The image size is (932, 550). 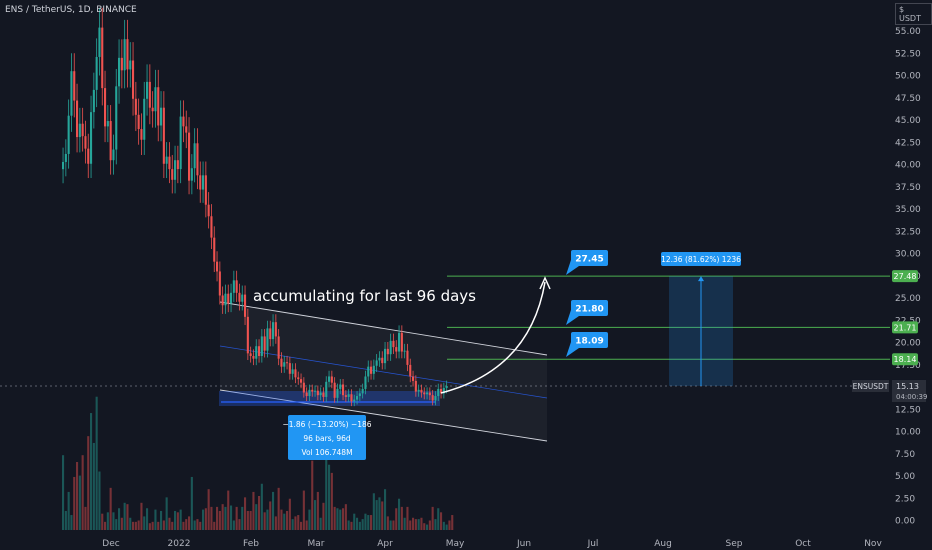 What do you see at coordinates (908, 299) in the screenshot?
I see `y-tick-label: 25.00` at bounding box center [908, 299].